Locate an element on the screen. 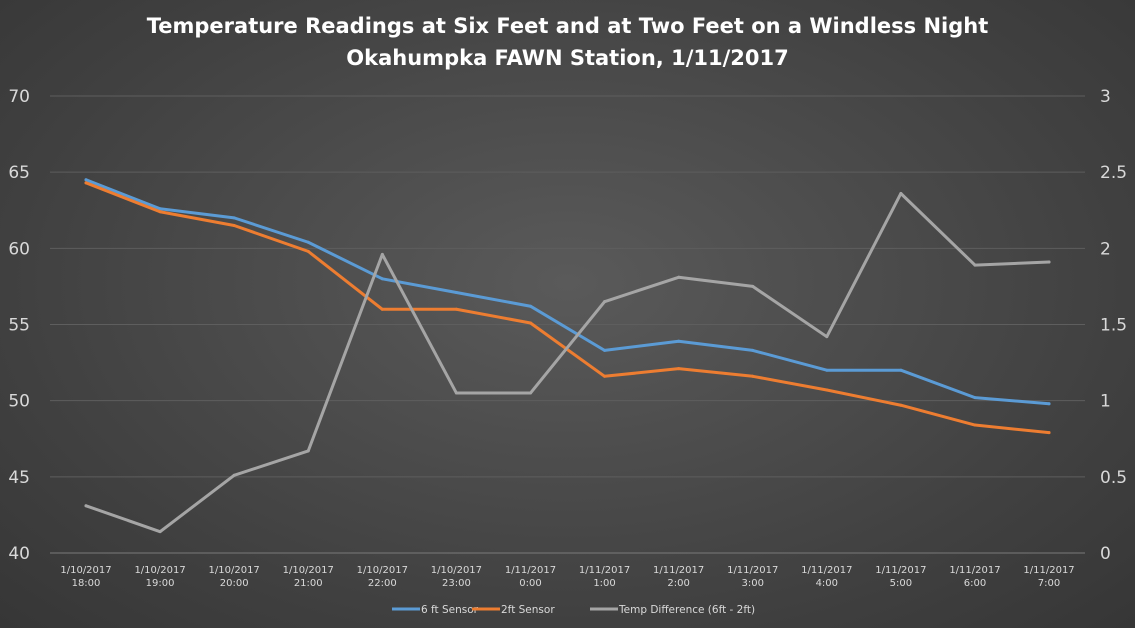  x-tick-label-time: 1:00 is located at coordinates (604, 583).